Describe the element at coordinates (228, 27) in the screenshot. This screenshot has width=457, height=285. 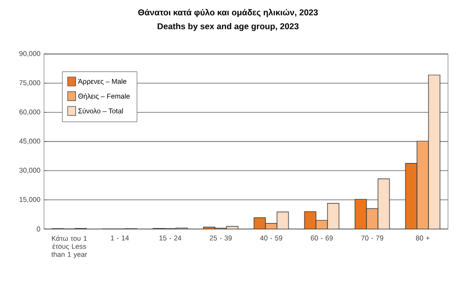
I see `chart-subtitle: Deaths by sex and age group, 2023` at that location.